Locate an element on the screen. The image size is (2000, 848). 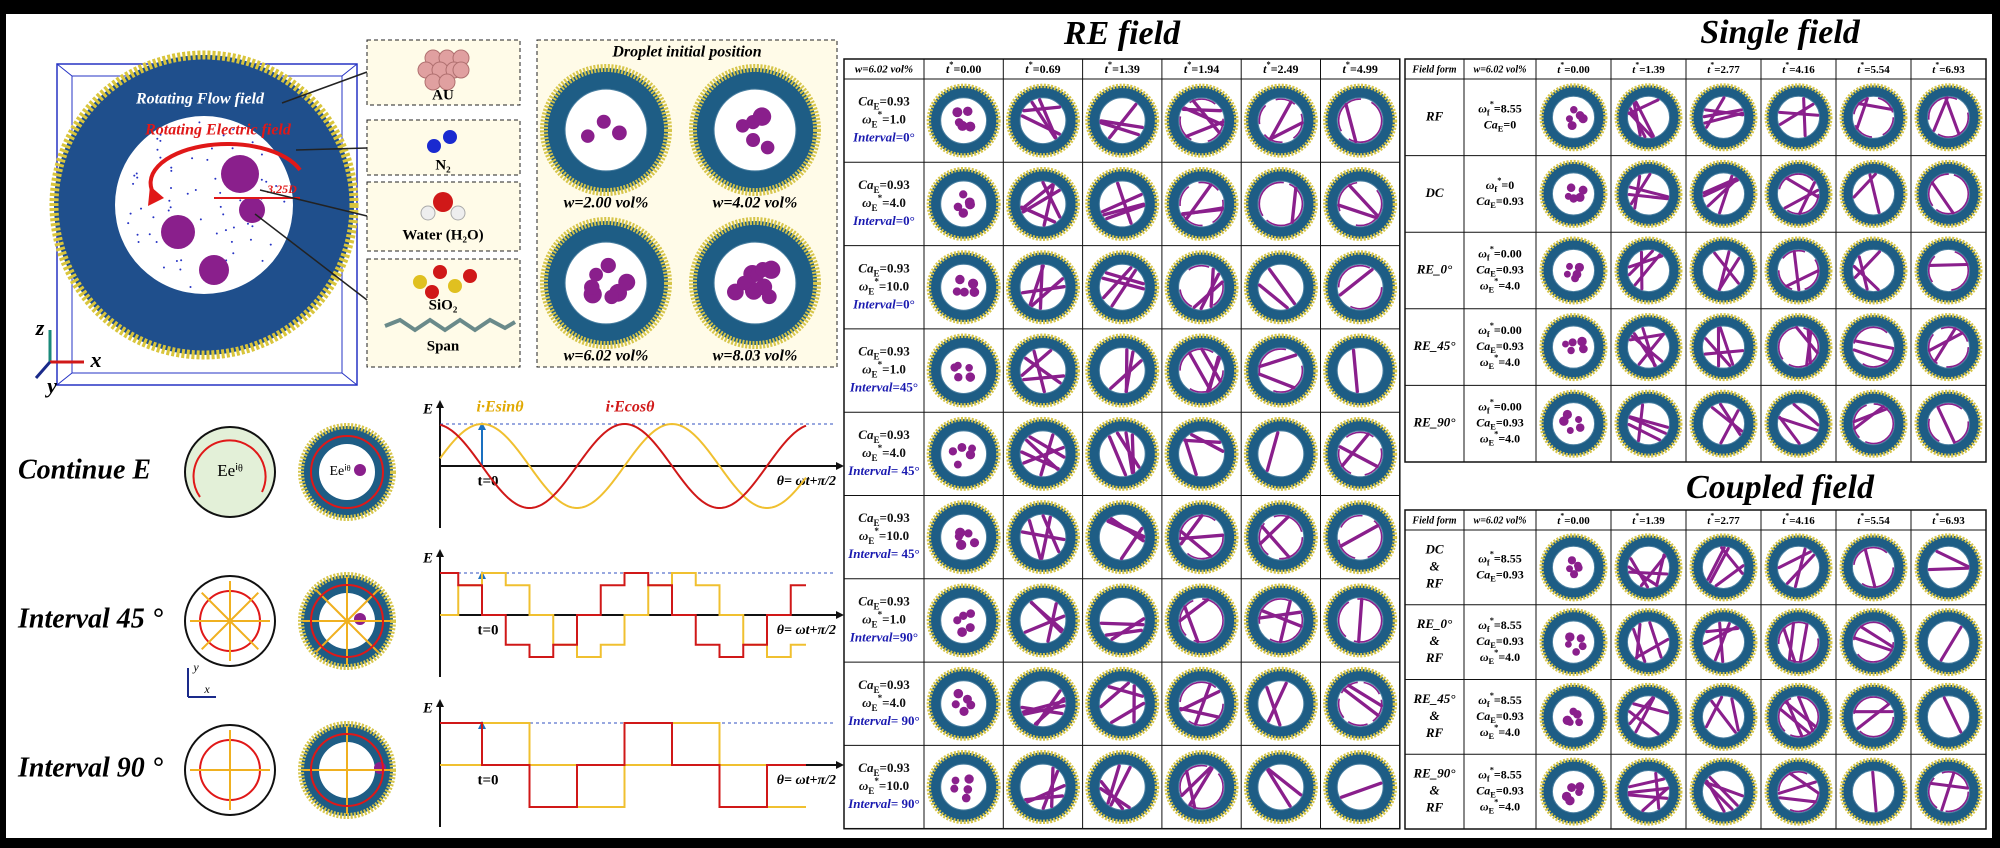
field-form: DC is located at coordinates (1433, 548).